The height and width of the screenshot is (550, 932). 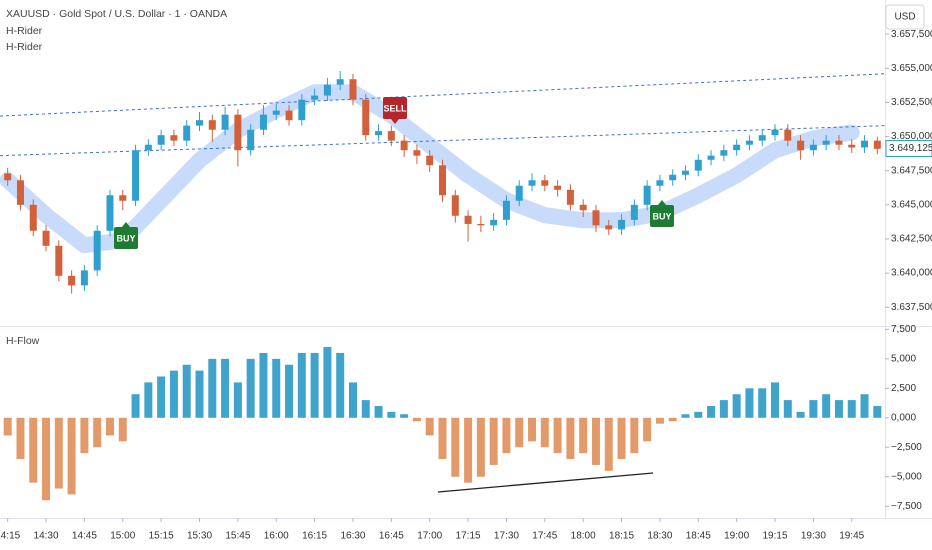 I want to click on signal-label: SELL, so click(x=395, y=108).